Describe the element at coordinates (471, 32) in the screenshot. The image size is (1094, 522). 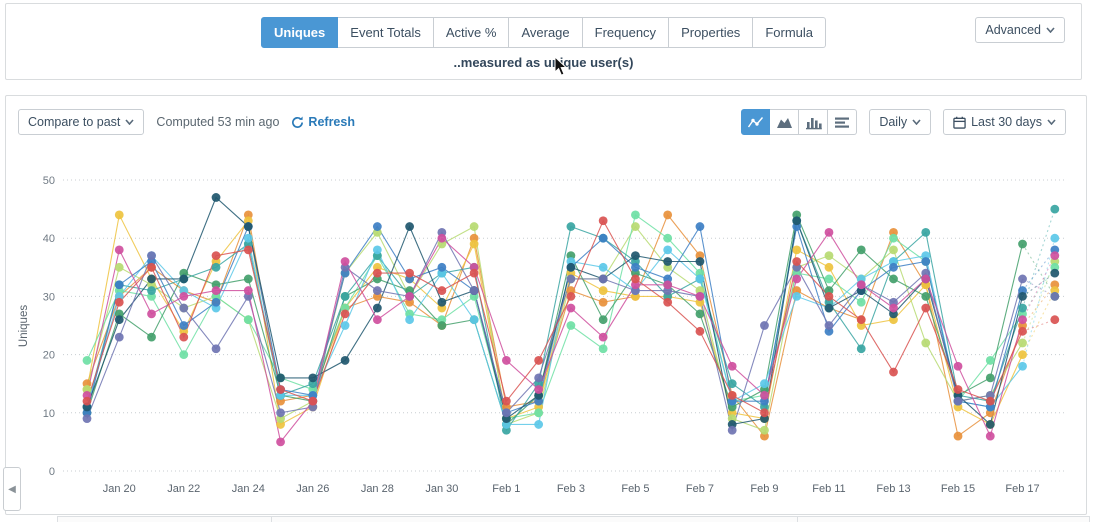
I see `tab-active-: Active %` at that location.